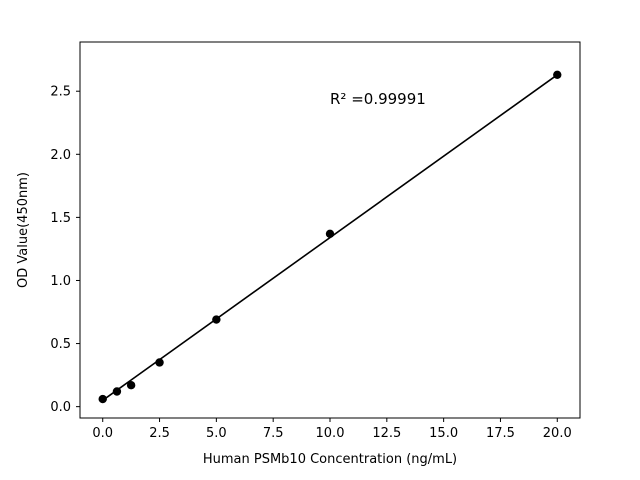 The image size is (640, 480). Describe the element at coordinates (557, 433) in the screenshot. I see `x-tick-label: 20.0` at that location.